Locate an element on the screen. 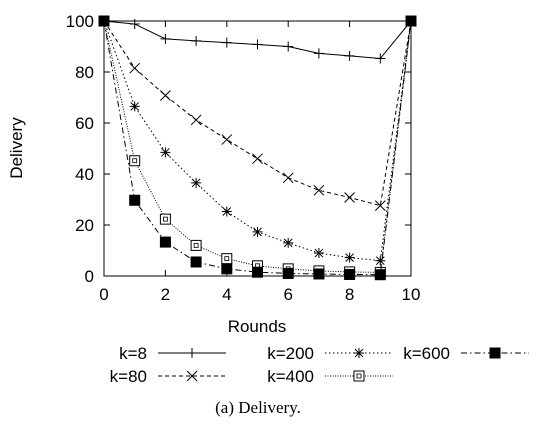  legend-item: k=600 is located at coordinates (466, 353).